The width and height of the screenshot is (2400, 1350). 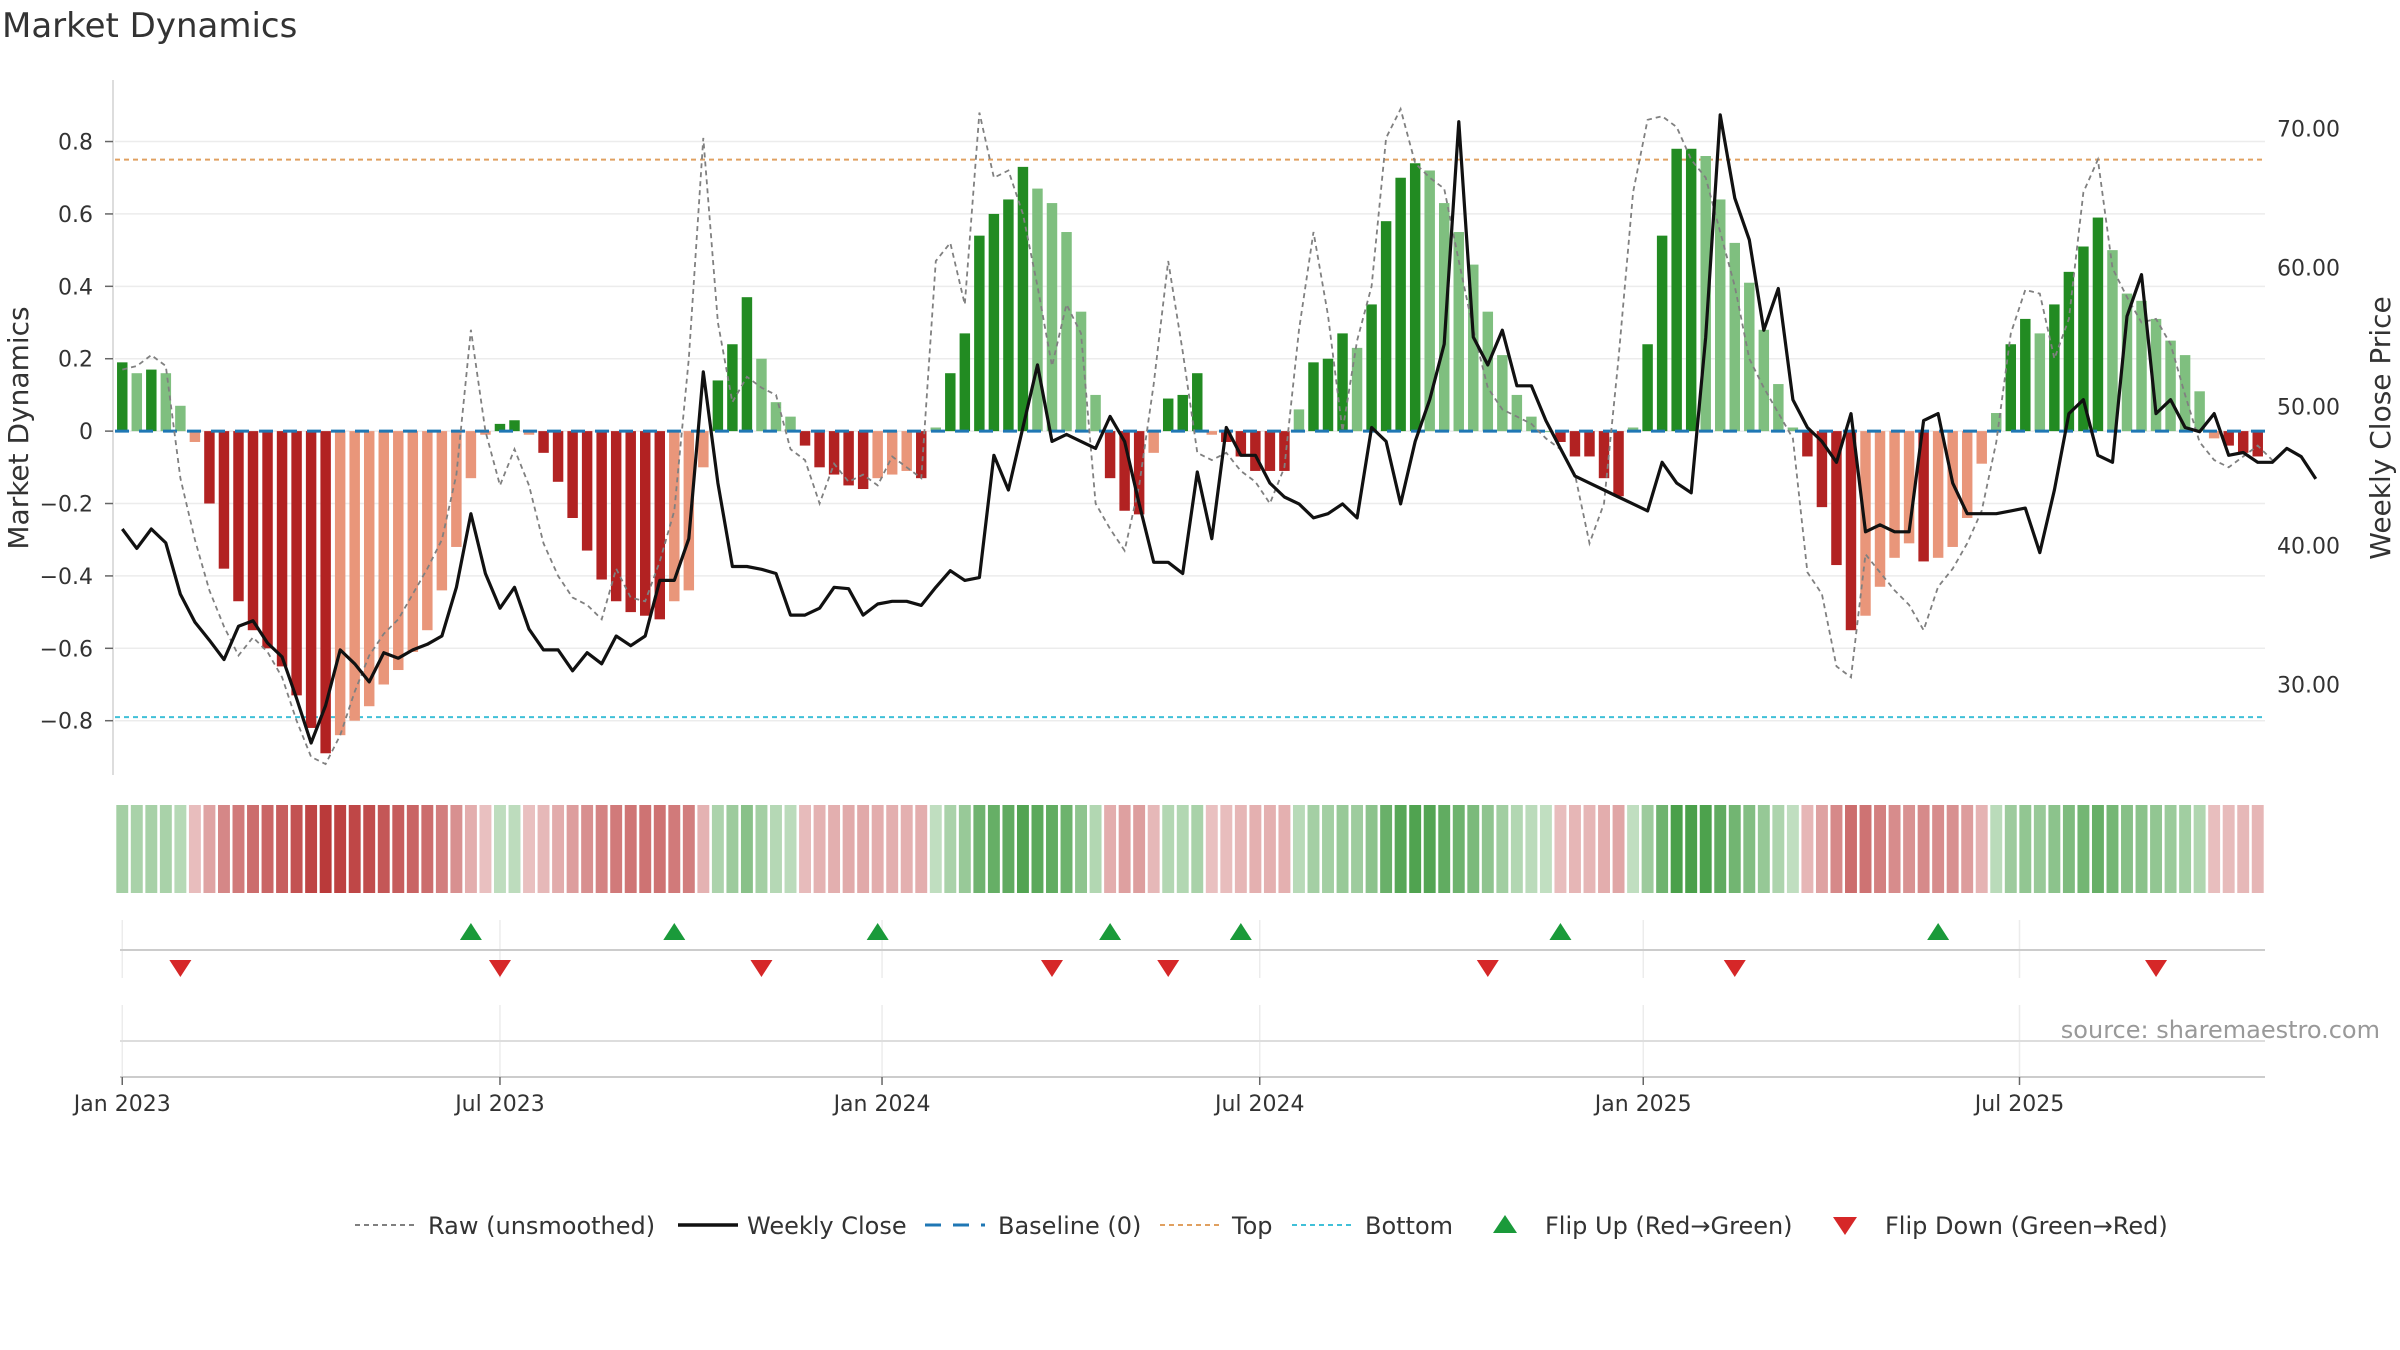 I want to click on legend-label: Weekly Close, so click(x=827, y=1226).